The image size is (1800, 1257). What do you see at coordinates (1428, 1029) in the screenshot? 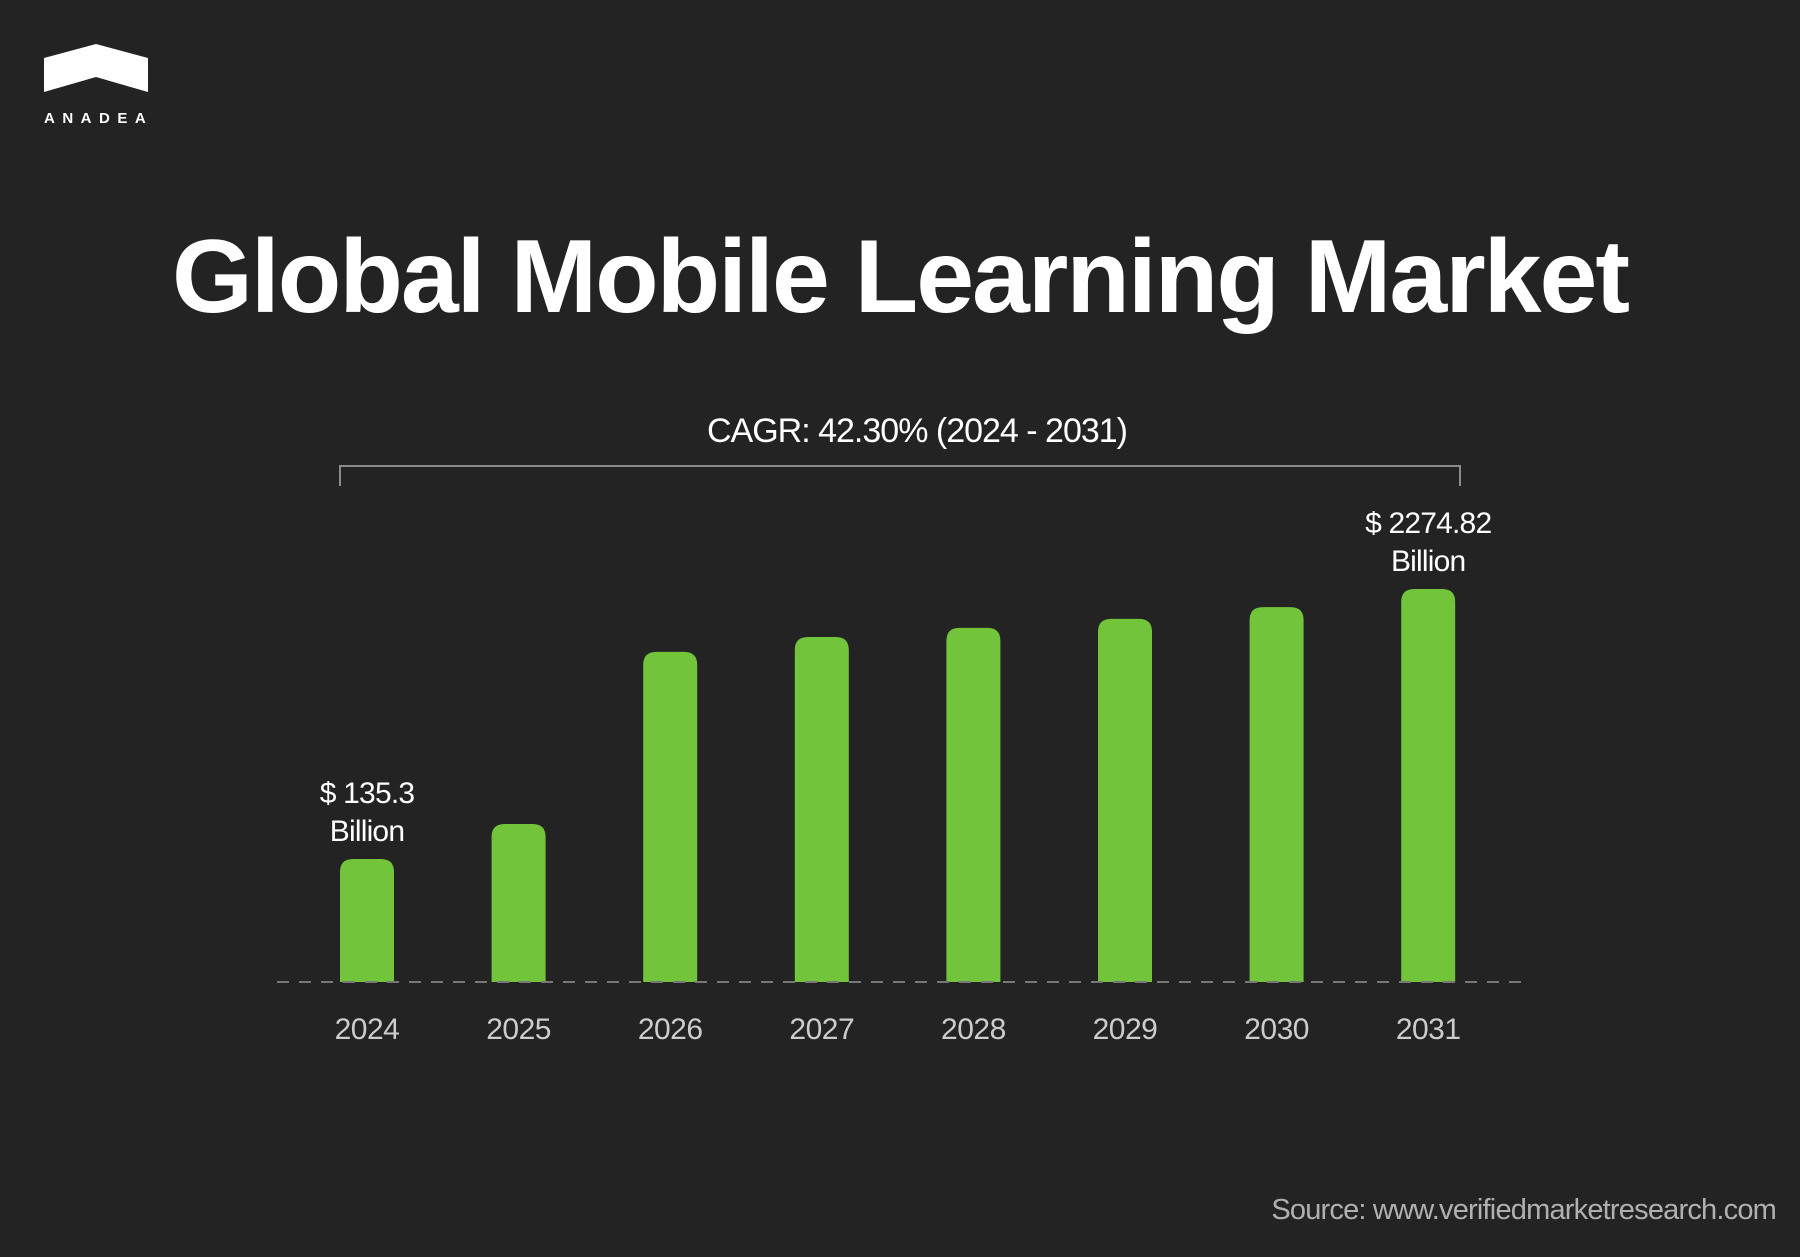
I see `x-tick-label: 2031` at bounding box center [1428, 1029].